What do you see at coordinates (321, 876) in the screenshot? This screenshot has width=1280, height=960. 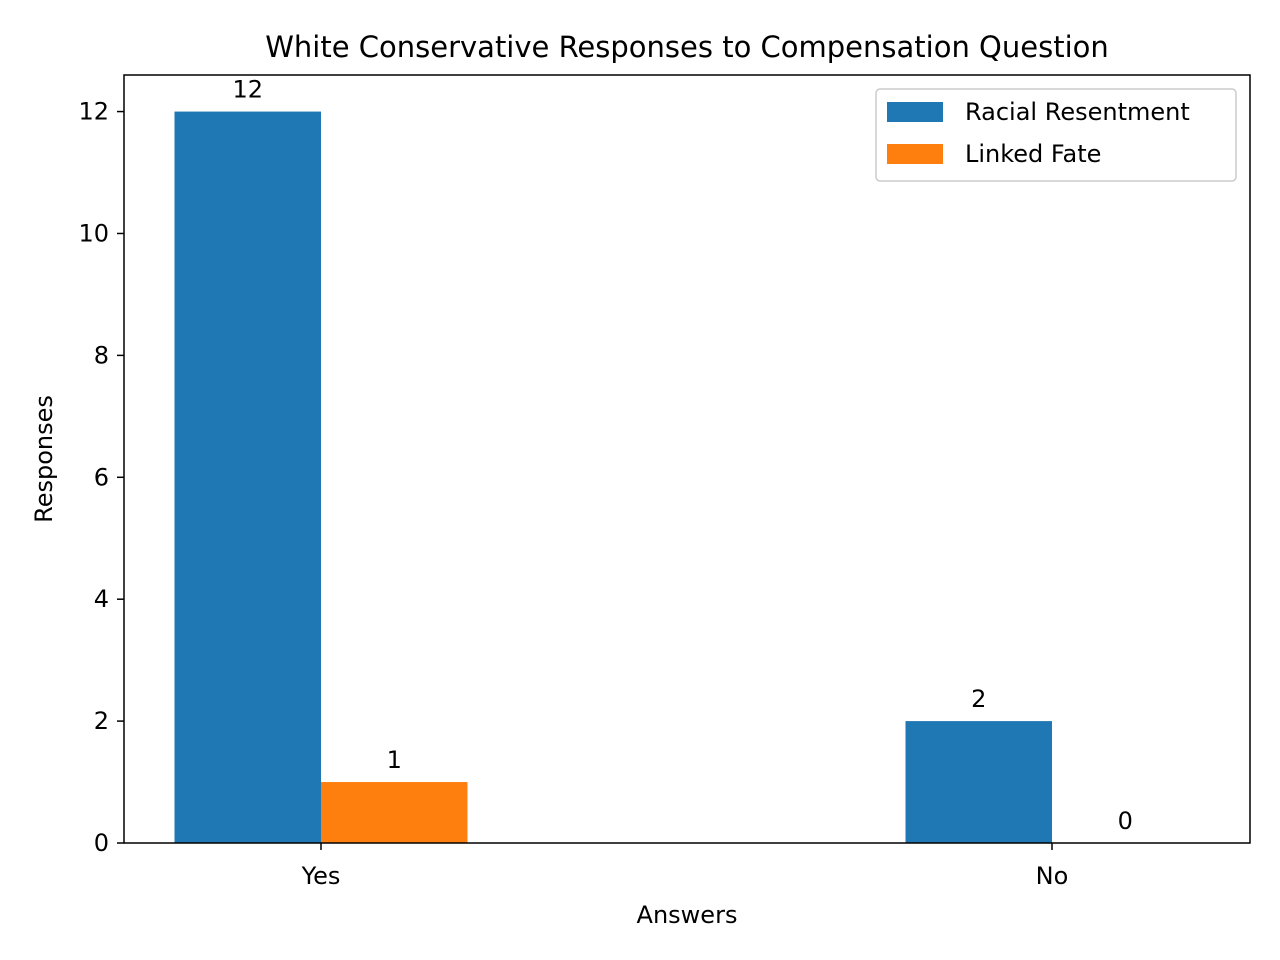 I see `x-tick-label: Yes` at bounding box center [321, 876].